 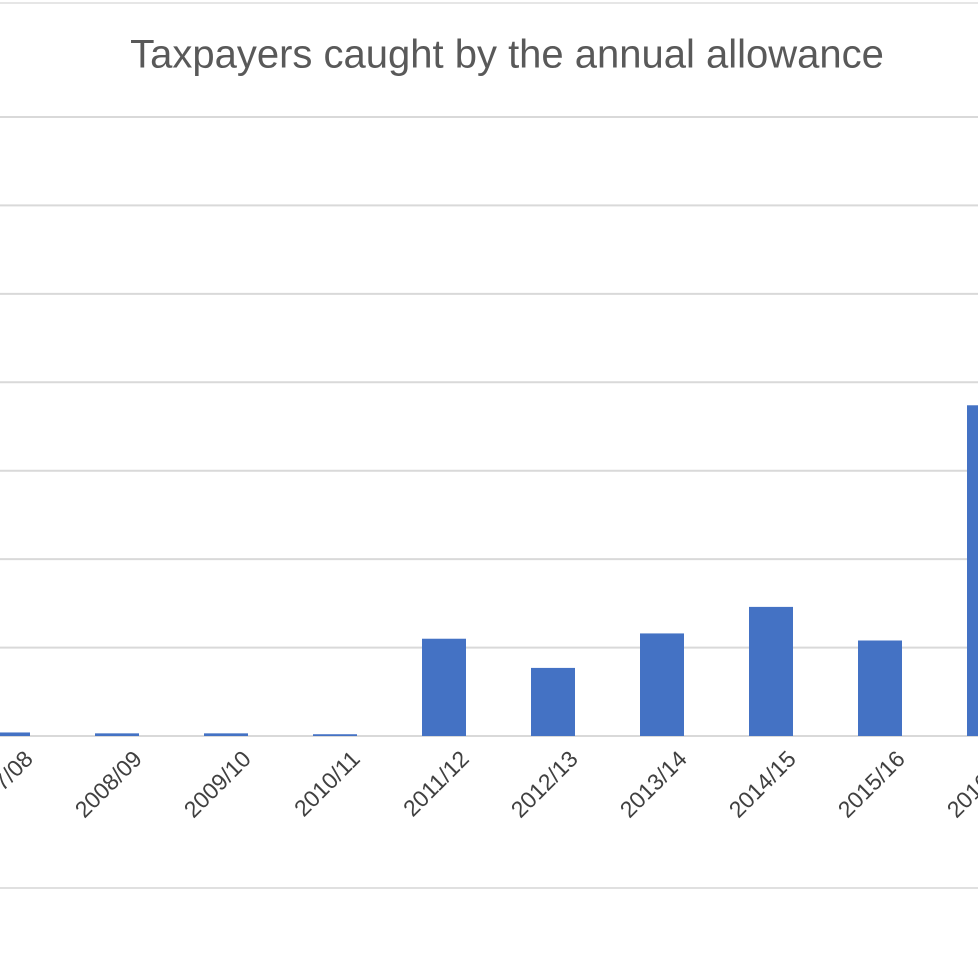 I want to click on chart-title: Taxpayers caught by the annual allowance, so click(x=507, y=55).